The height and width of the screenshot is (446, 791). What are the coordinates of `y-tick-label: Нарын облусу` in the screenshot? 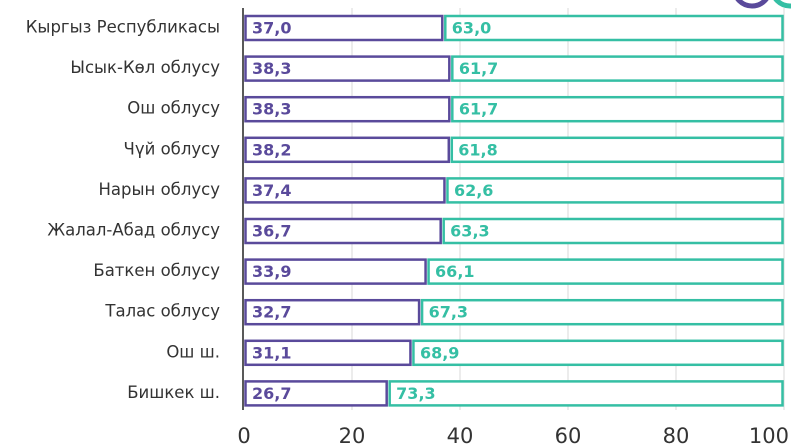 It's located at (160, 189).